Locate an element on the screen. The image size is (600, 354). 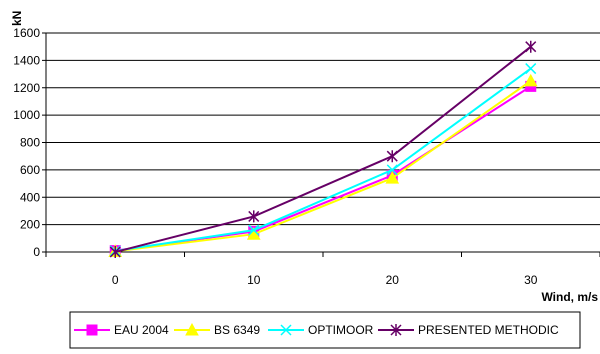
legend-item: BS 6349 is located at coordinates (217, 329).